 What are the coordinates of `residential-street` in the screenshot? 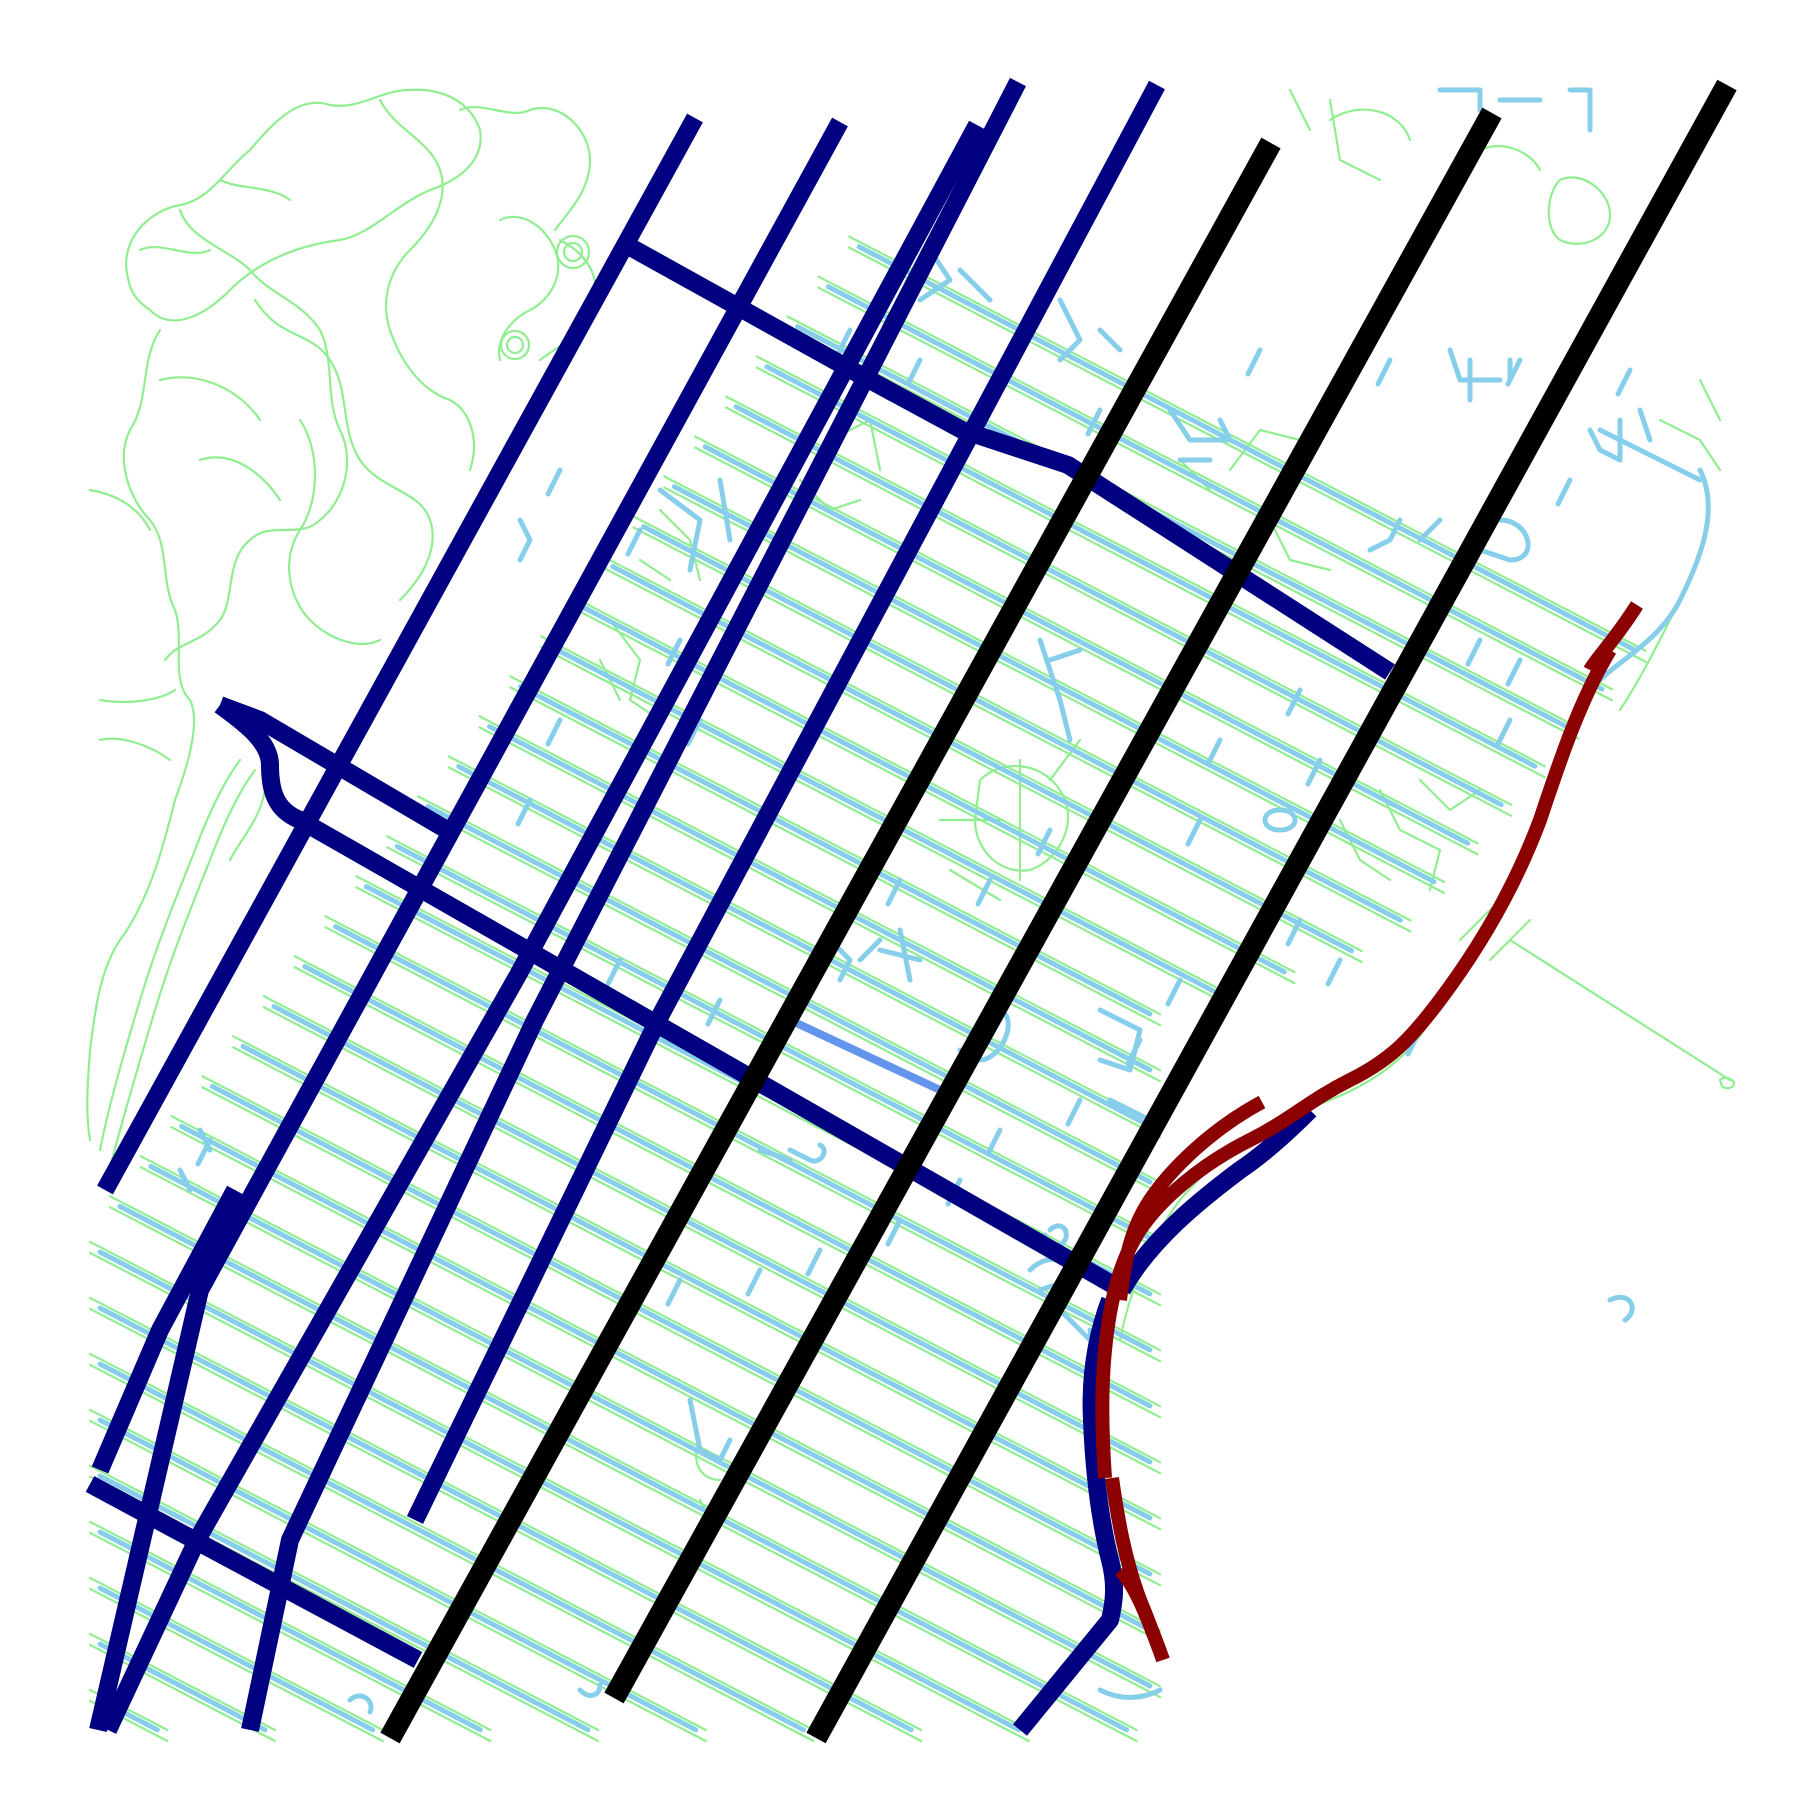 It's located at (865, 1055).